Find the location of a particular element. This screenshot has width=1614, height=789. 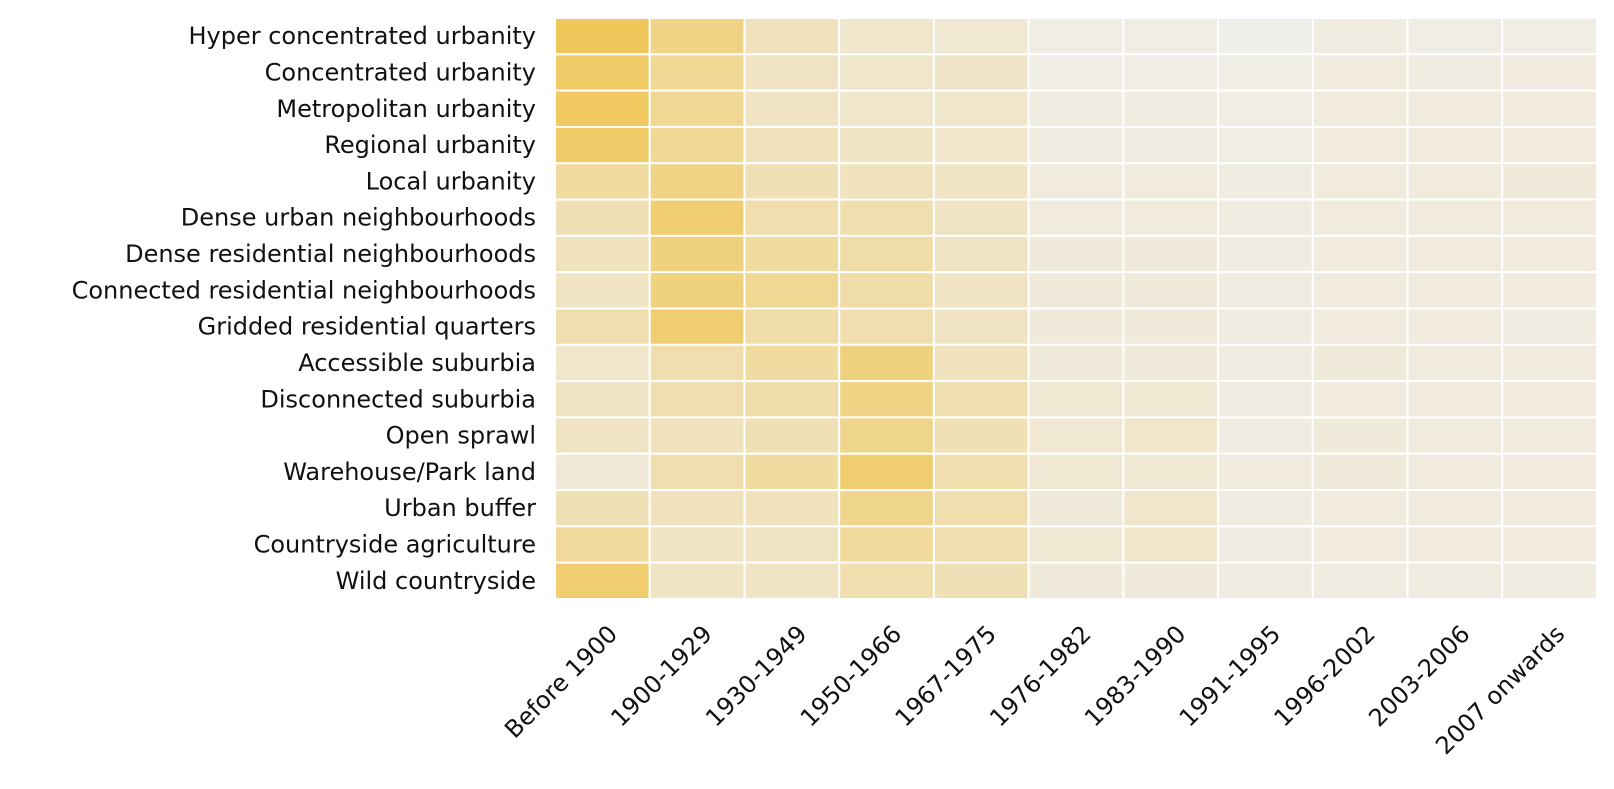

row-label: Warehouse/Park land is located at coordinates (409, 472).